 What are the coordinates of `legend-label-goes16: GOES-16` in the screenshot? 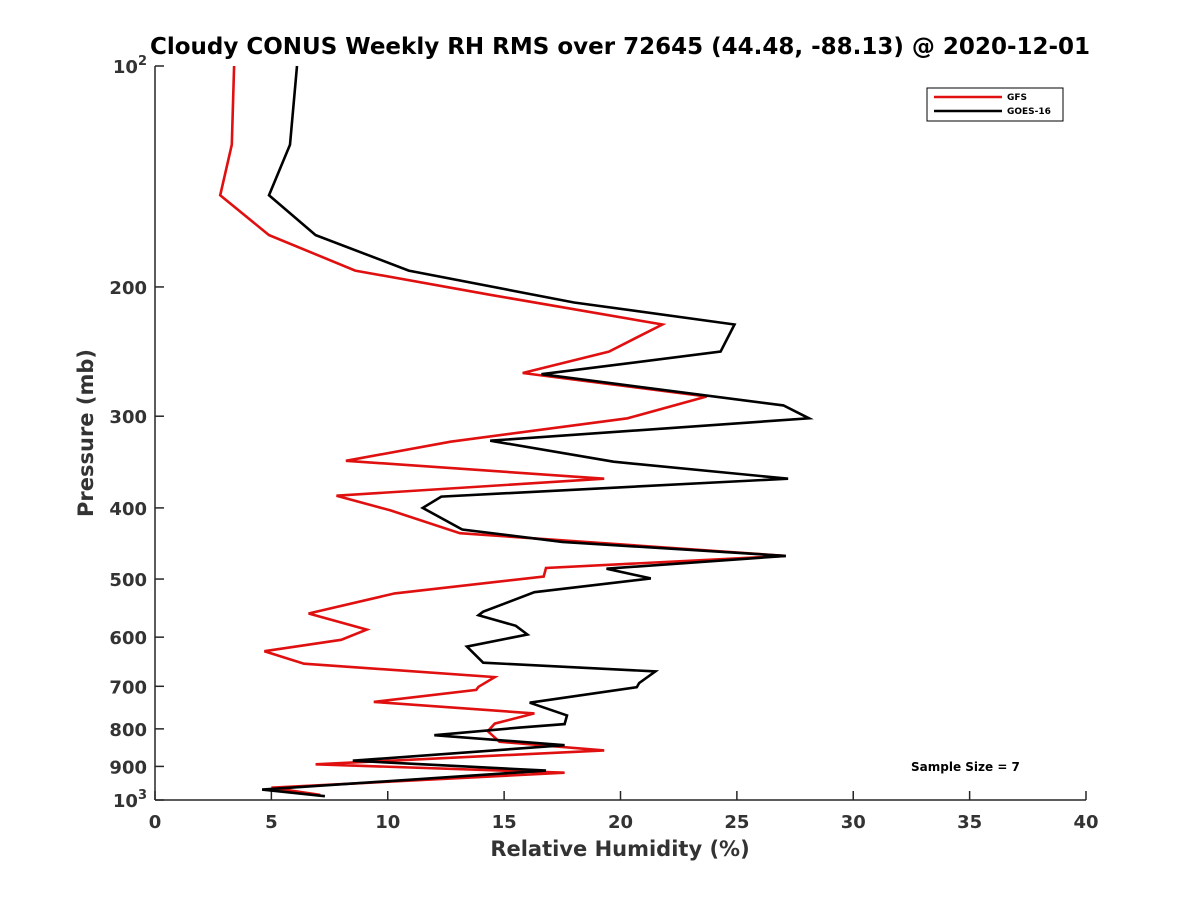 It's located at (1029, 112).